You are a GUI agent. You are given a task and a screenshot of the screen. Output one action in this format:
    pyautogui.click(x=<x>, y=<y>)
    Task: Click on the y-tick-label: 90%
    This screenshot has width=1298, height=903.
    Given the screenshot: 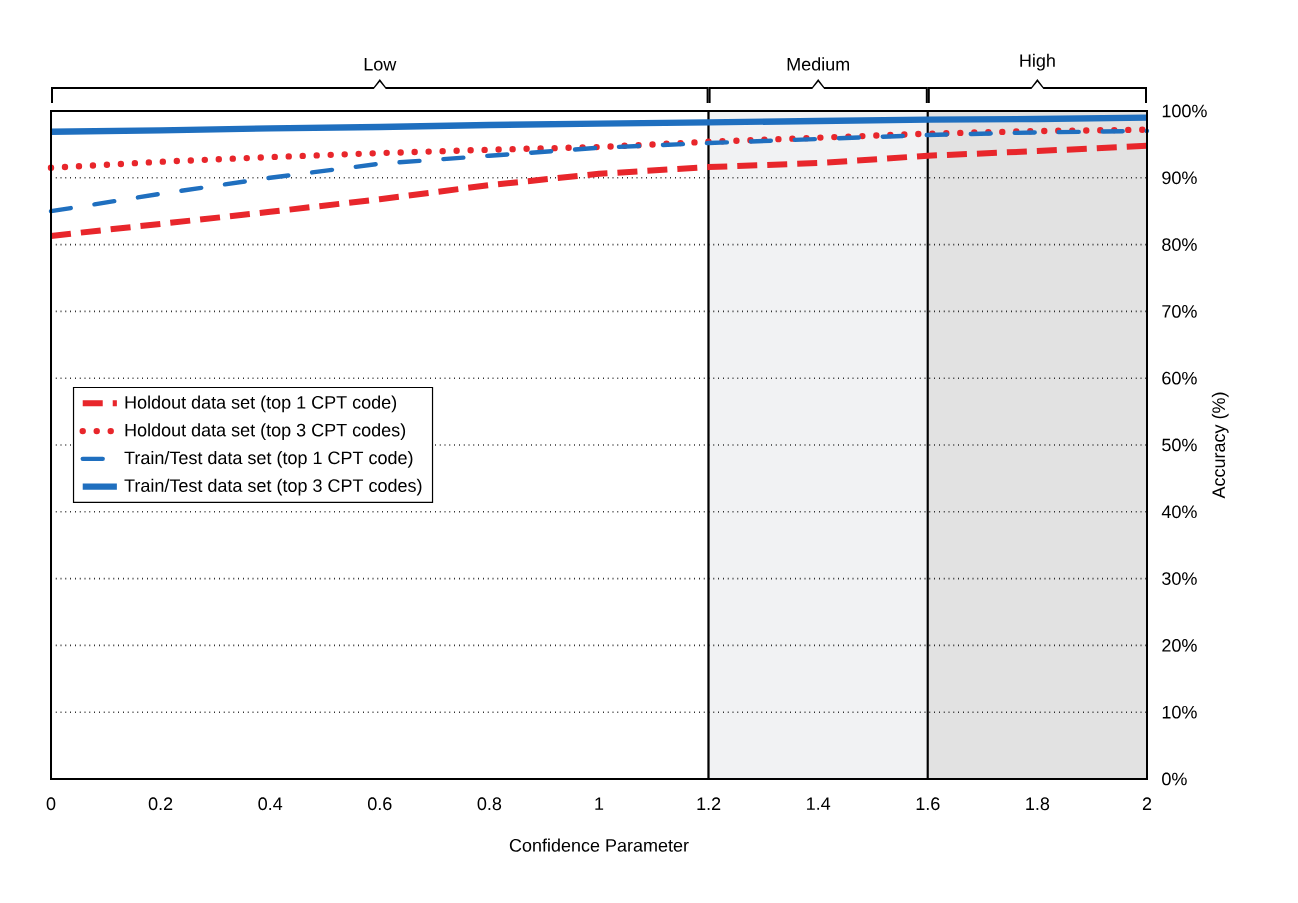 What is the action you would take?
    pyautogui.click(x=1179, y=178)
    